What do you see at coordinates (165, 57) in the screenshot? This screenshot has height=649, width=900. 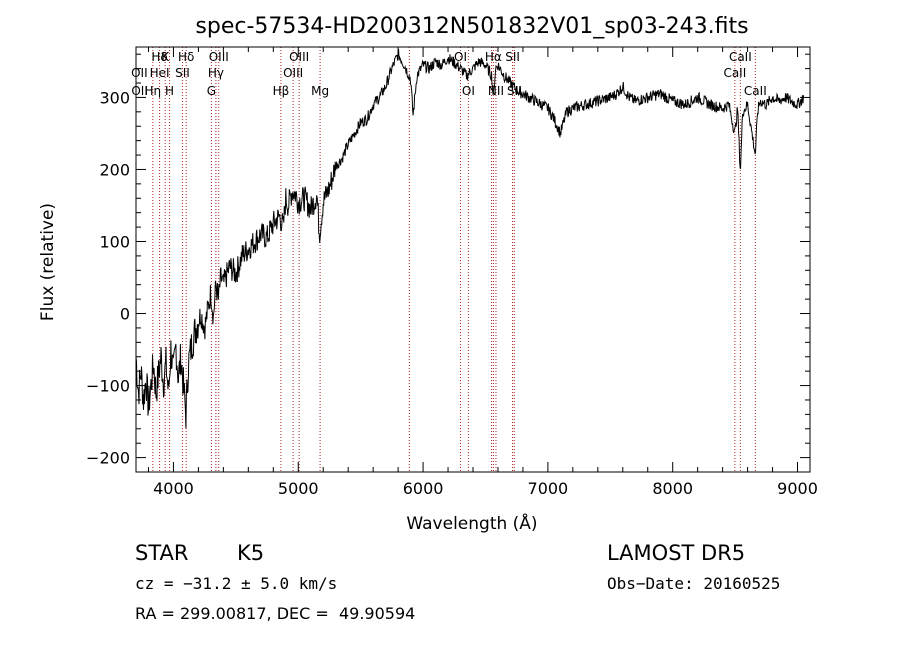 I see `marker-label: K` at bounding box center [165, 57].